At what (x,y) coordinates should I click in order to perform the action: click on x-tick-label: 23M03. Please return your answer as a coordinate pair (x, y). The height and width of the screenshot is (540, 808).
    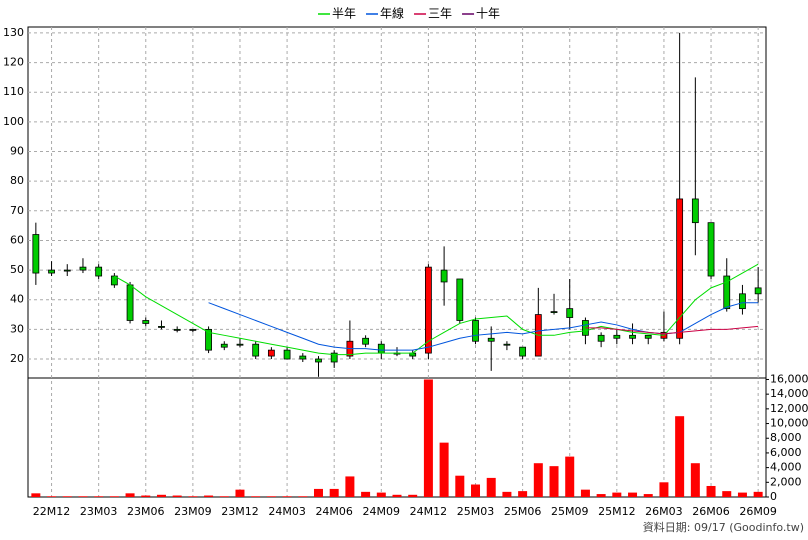
    Looking at the image, I should click on (99, 511).